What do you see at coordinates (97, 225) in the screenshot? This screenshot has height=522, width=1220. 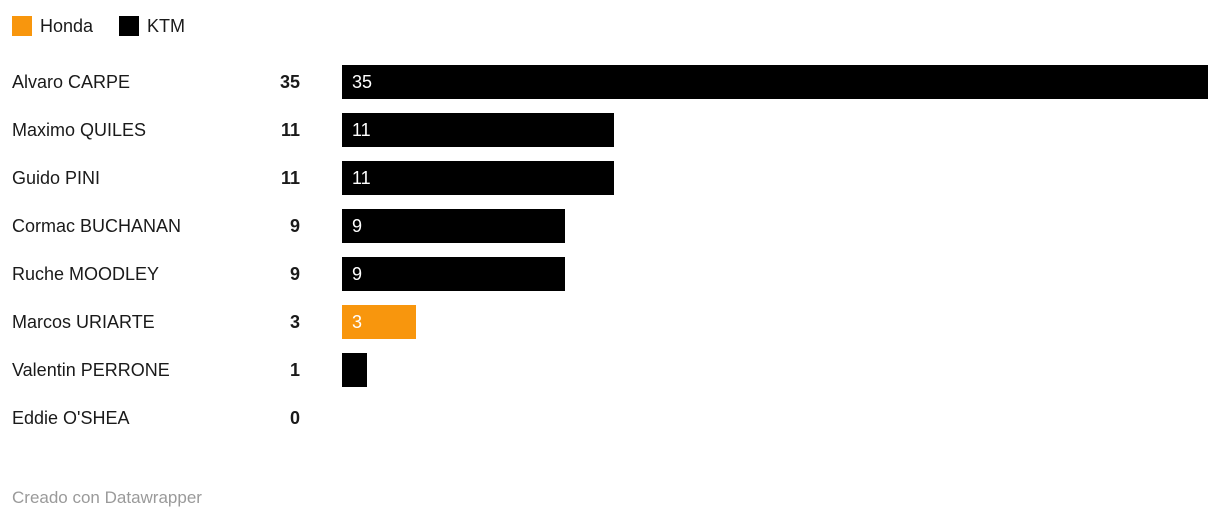 I see `rider-name: Cormac BUCHANAN` at bounding box center [97, 225].